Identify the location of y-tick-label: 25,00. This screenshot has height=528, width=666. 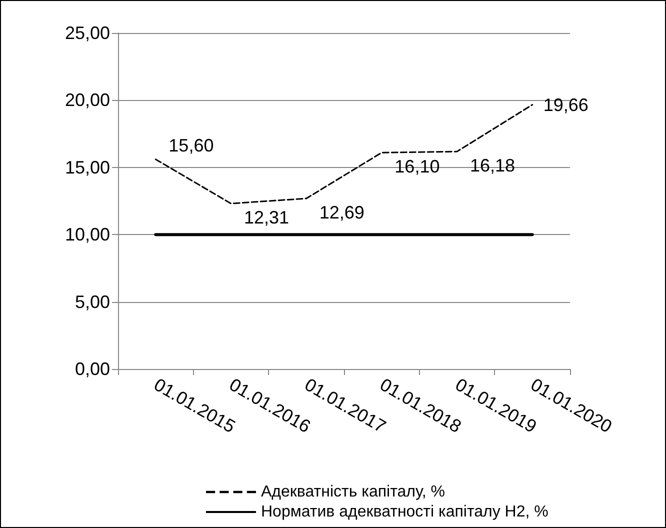
(87, 33).